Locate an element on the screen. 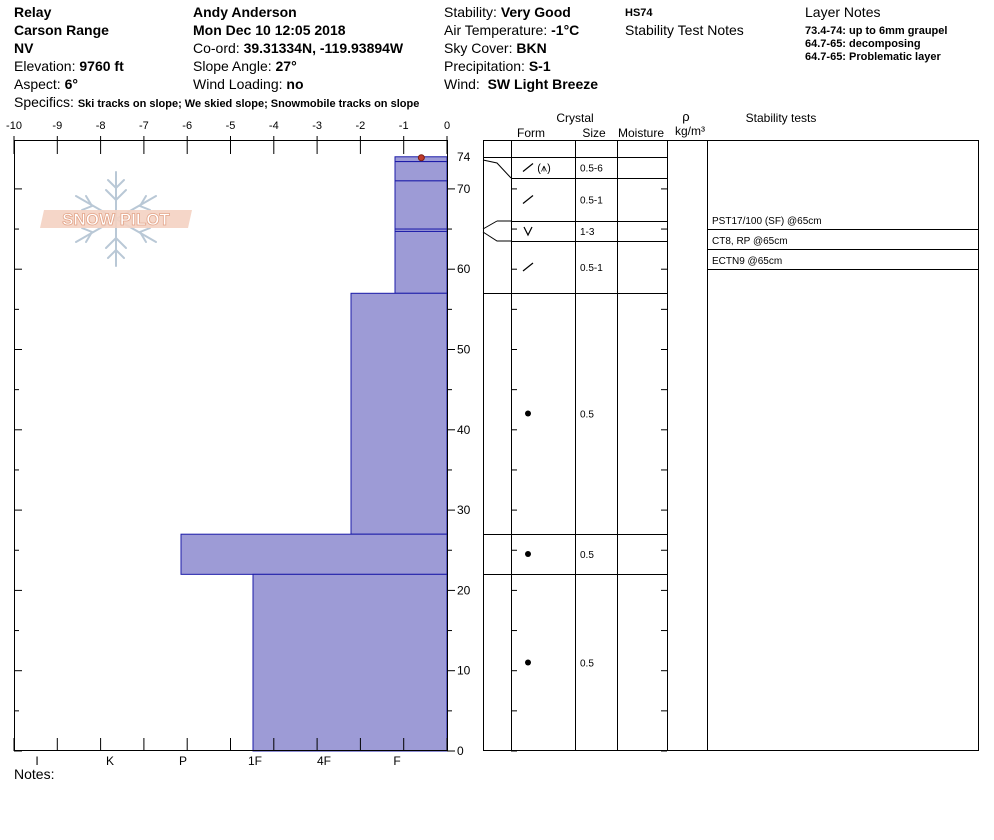 The image size is (994, 840). density-unit: kg/m³ is located at coordinates (690, 131).